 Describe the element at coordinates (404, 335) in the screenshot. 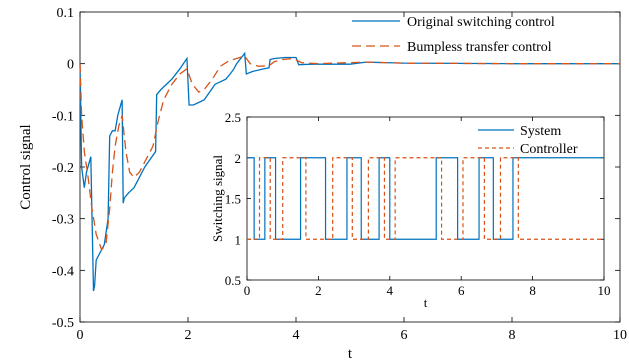

I see `main-x-tick-label: 6` at that location.